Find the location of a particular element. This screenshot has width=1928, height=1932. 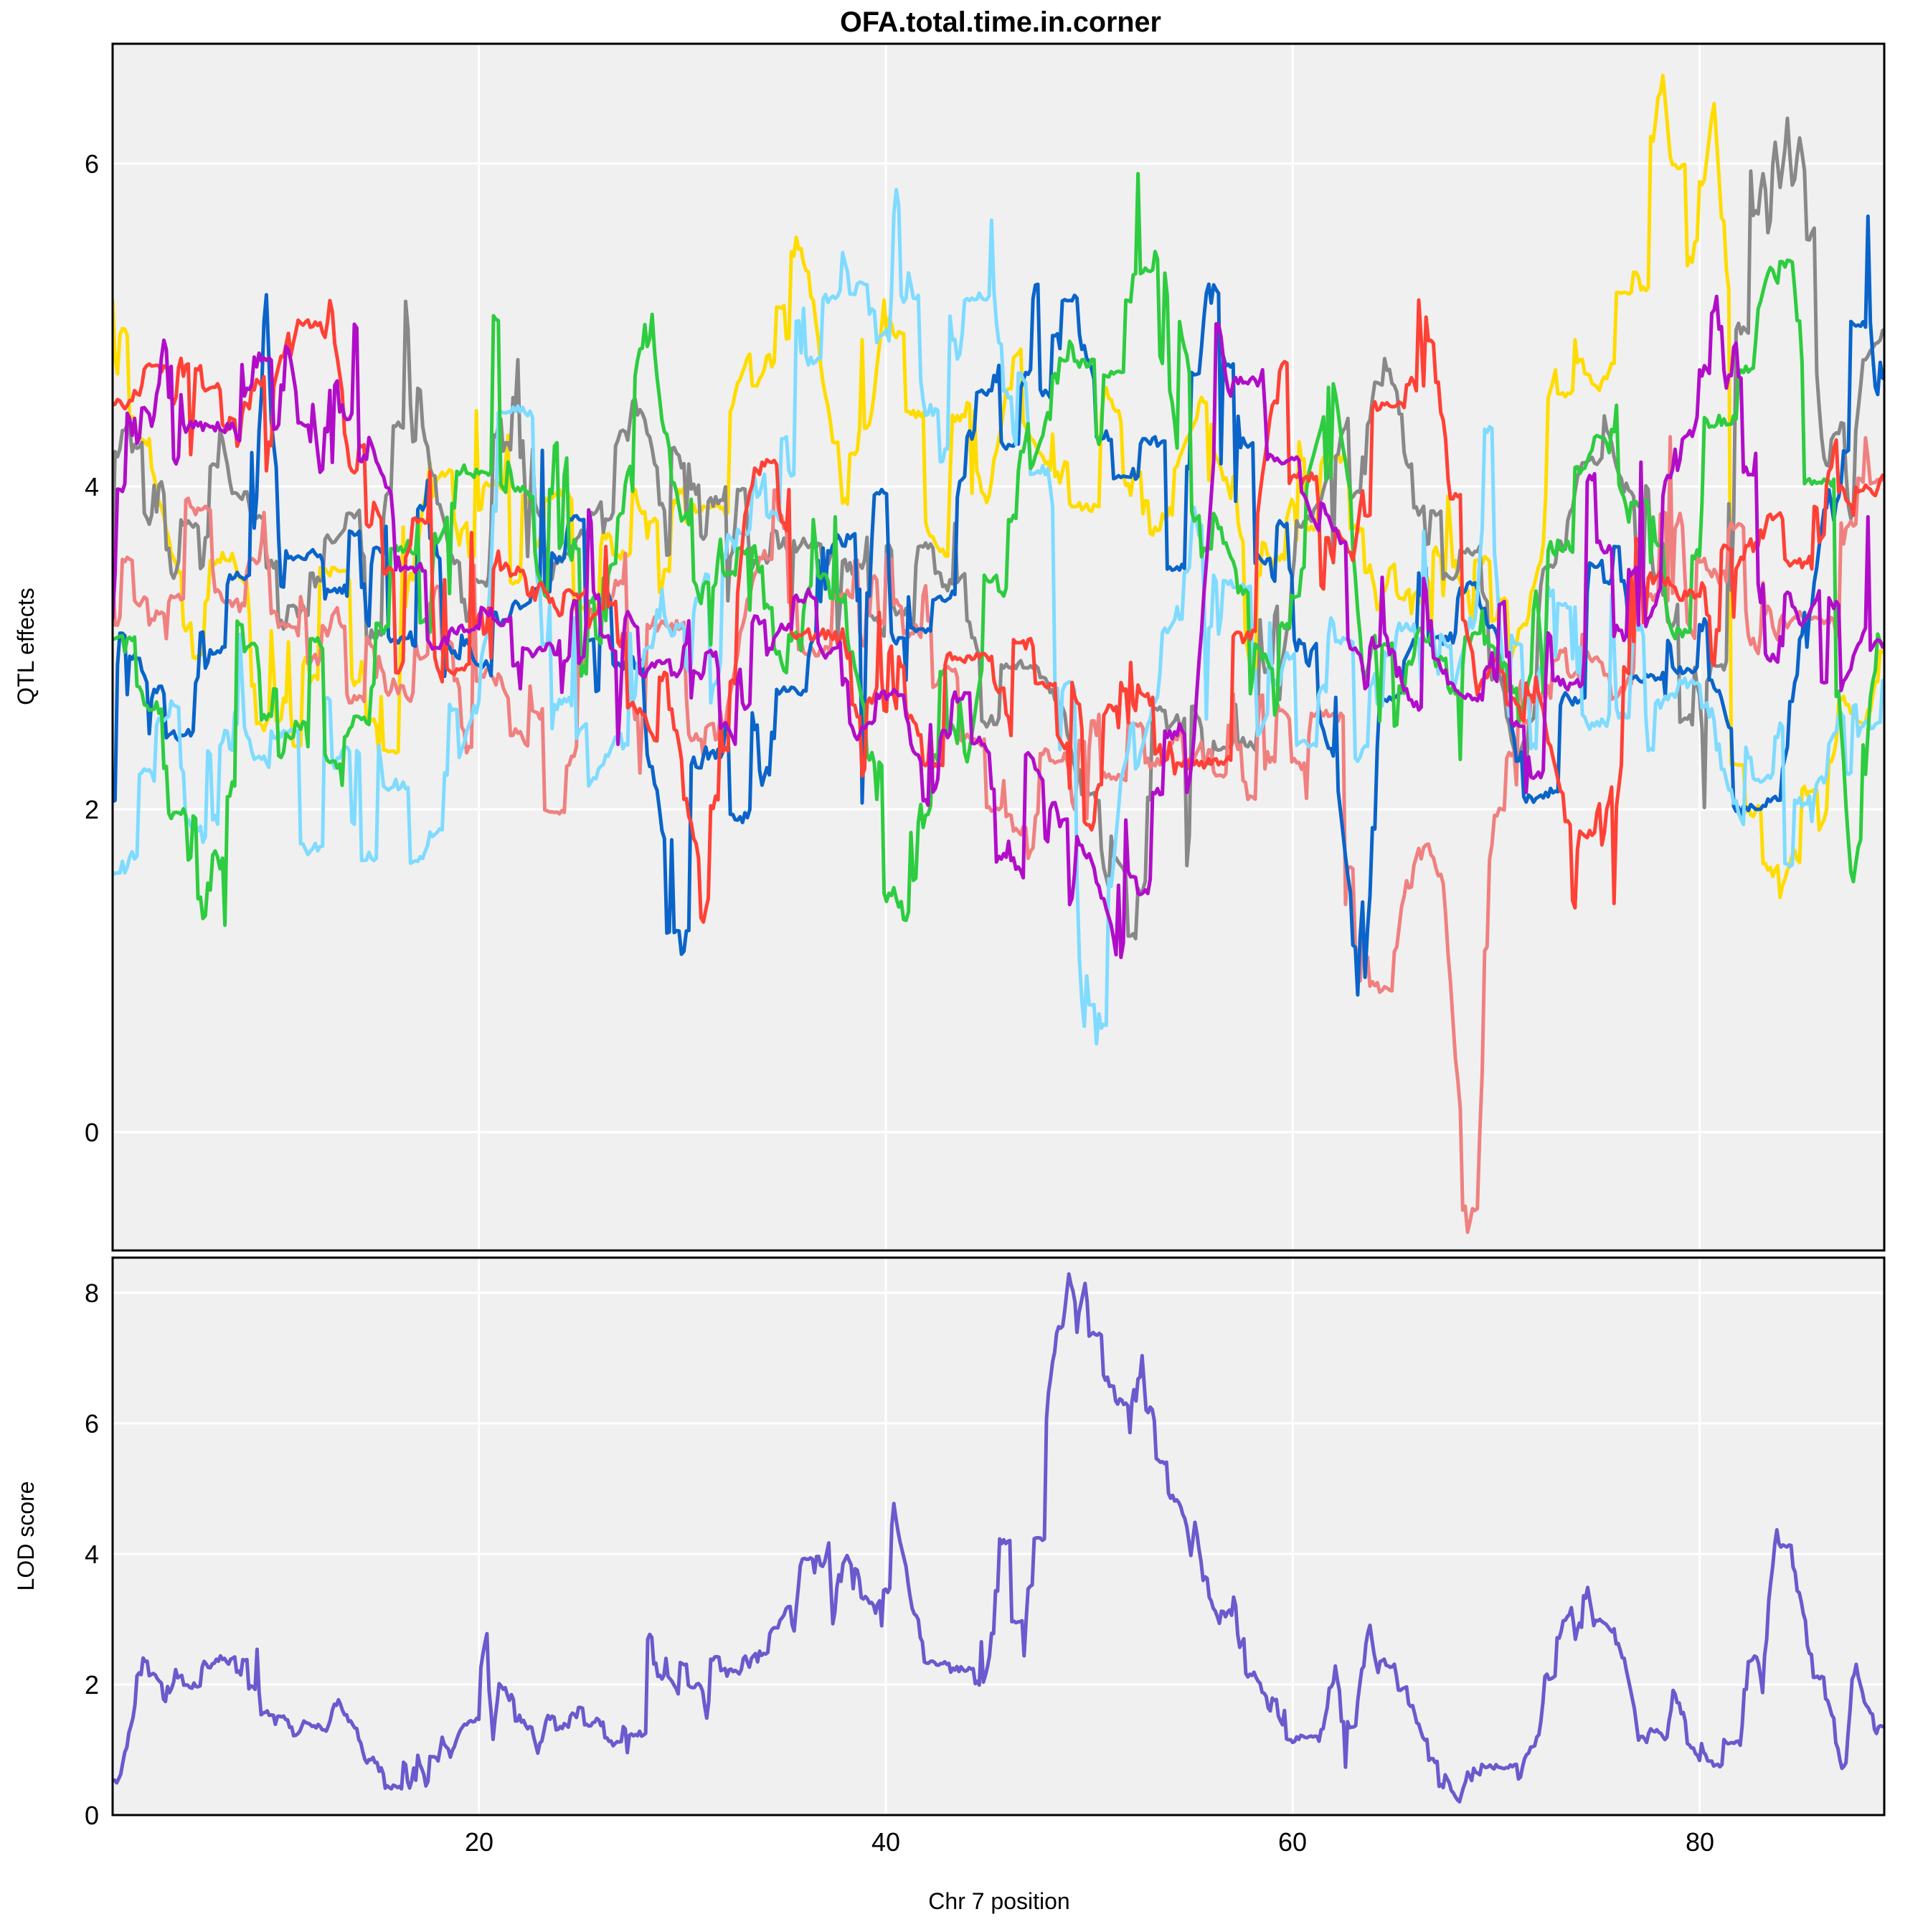

svg-text: 40 is located at coordinates (885, 1842).